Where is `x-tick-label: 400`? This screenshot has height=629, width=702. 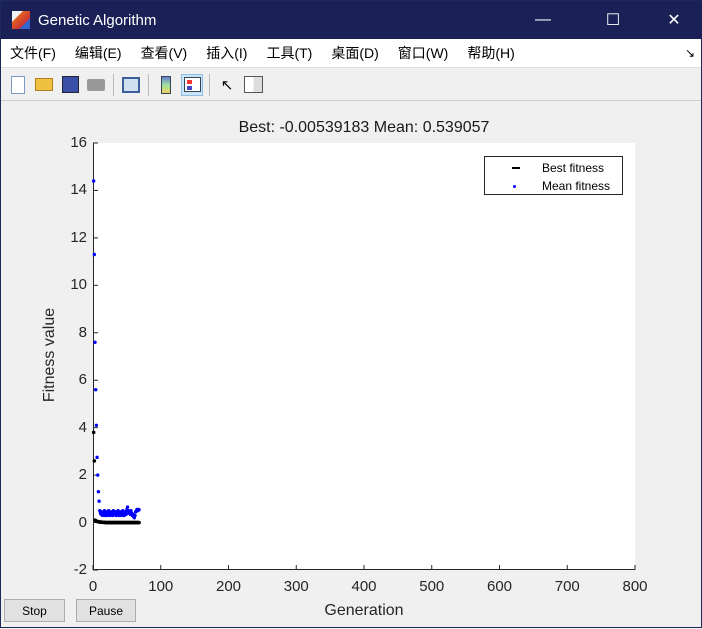
x-tick-label: 400 is located at coordinates (364, 586).